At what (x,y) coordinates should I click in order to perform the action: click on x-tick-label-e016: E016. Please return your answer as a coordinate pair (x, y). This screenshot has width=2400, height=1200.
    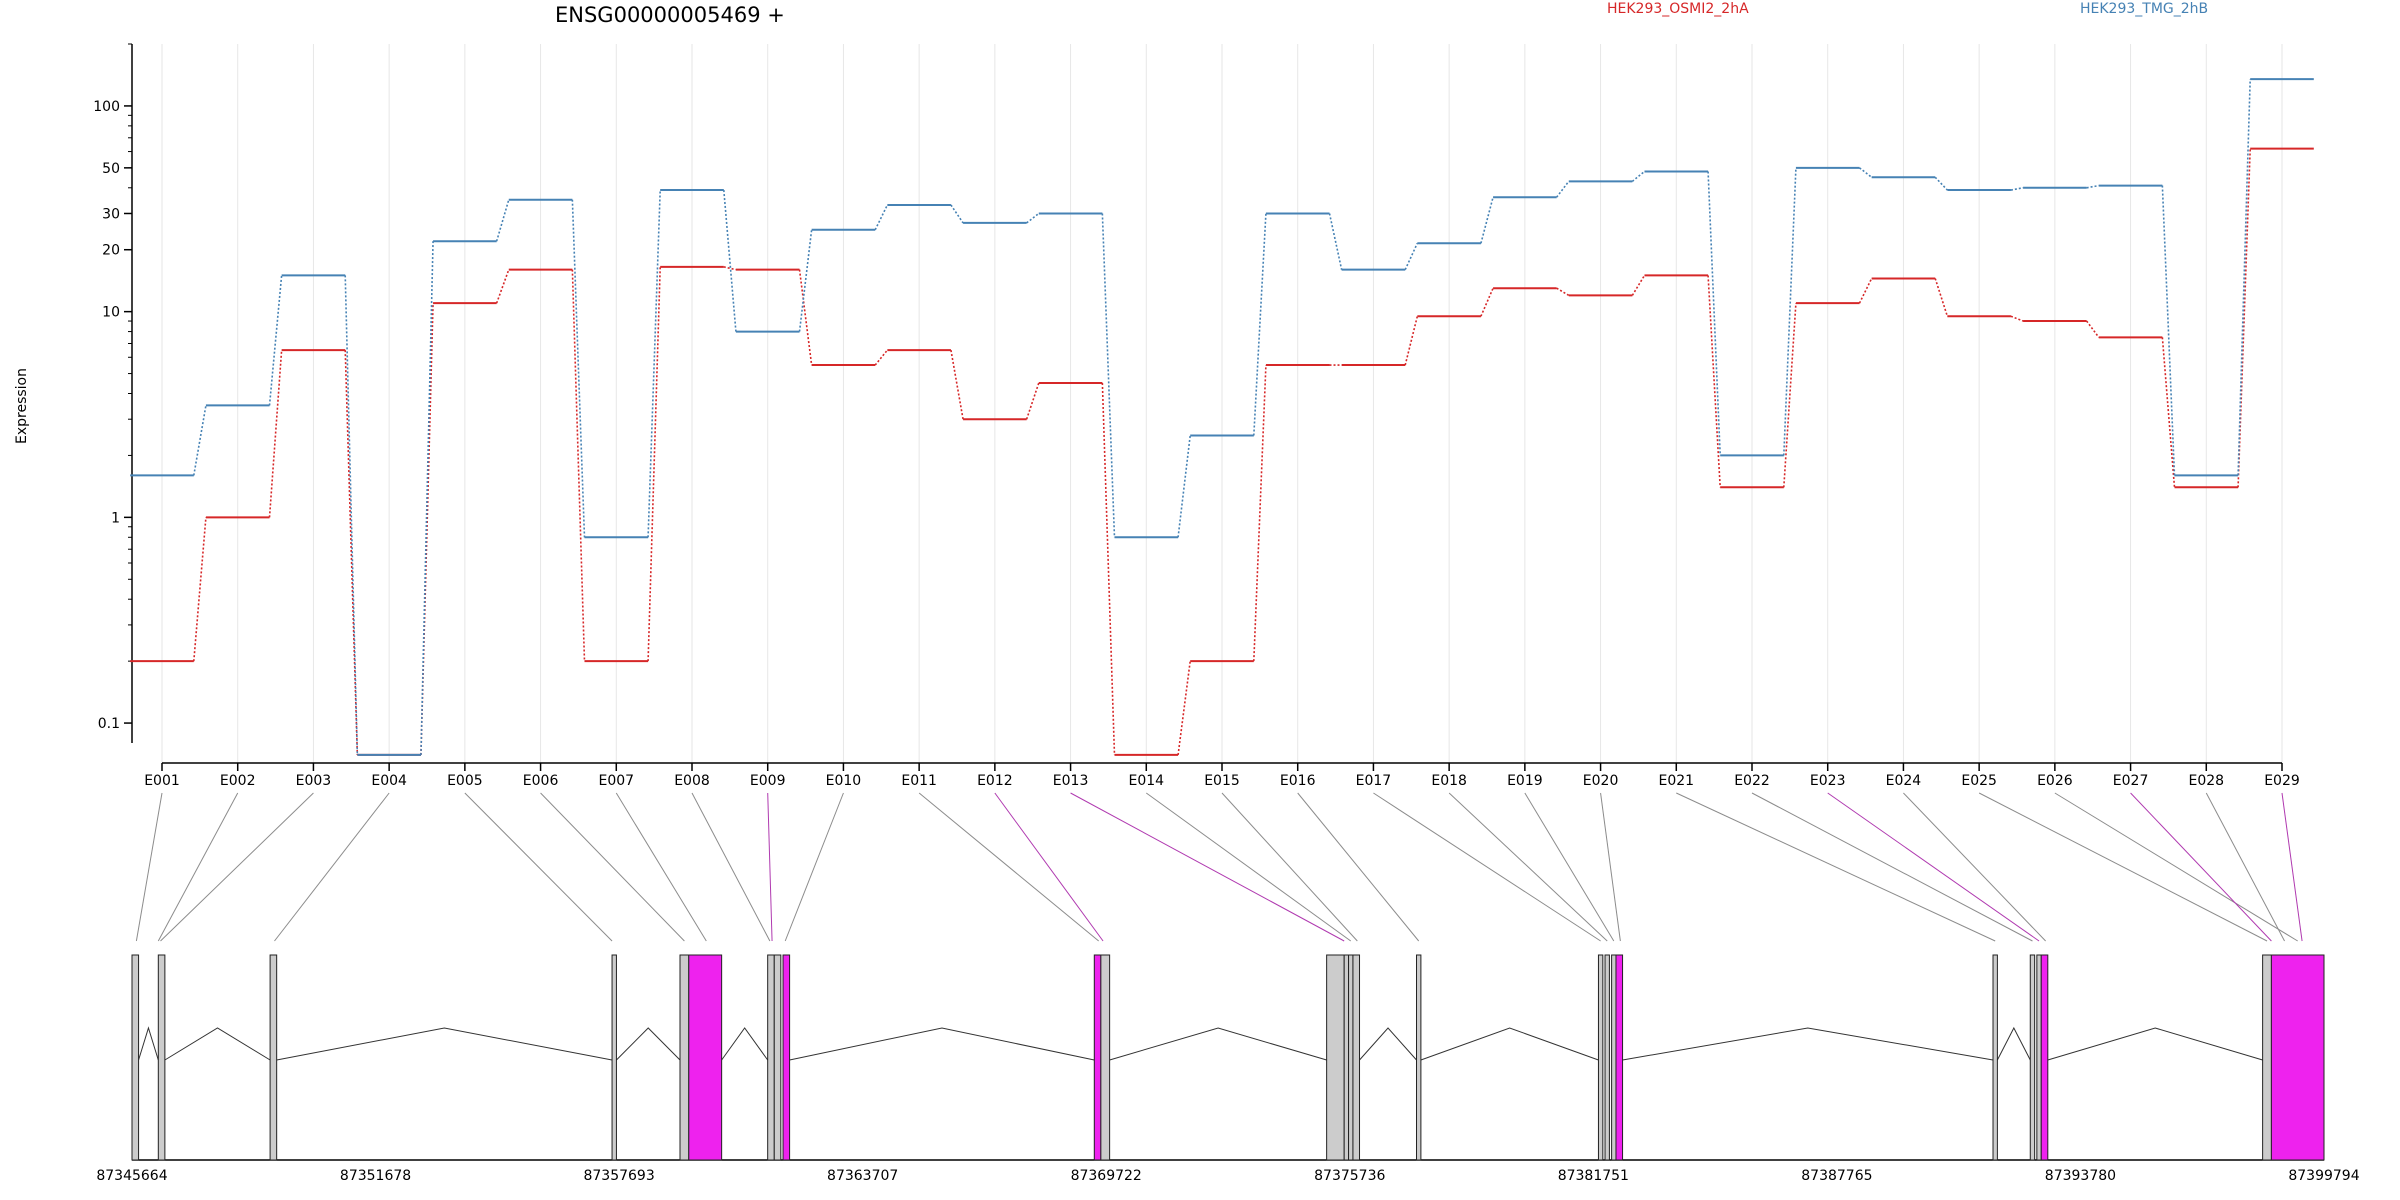
    Looking at the image, I should click on (1298, 781).